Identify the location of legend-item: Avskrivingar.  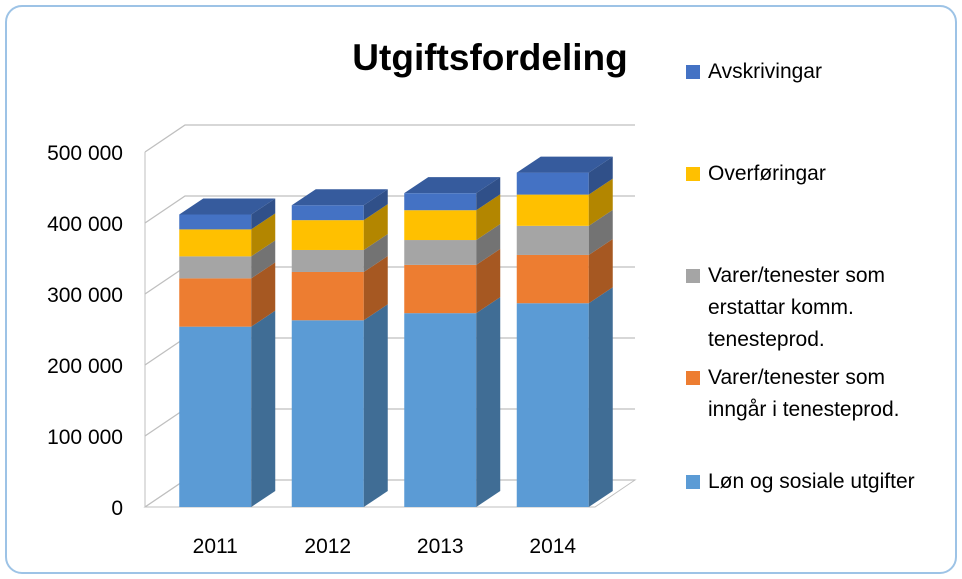
(804, 72).